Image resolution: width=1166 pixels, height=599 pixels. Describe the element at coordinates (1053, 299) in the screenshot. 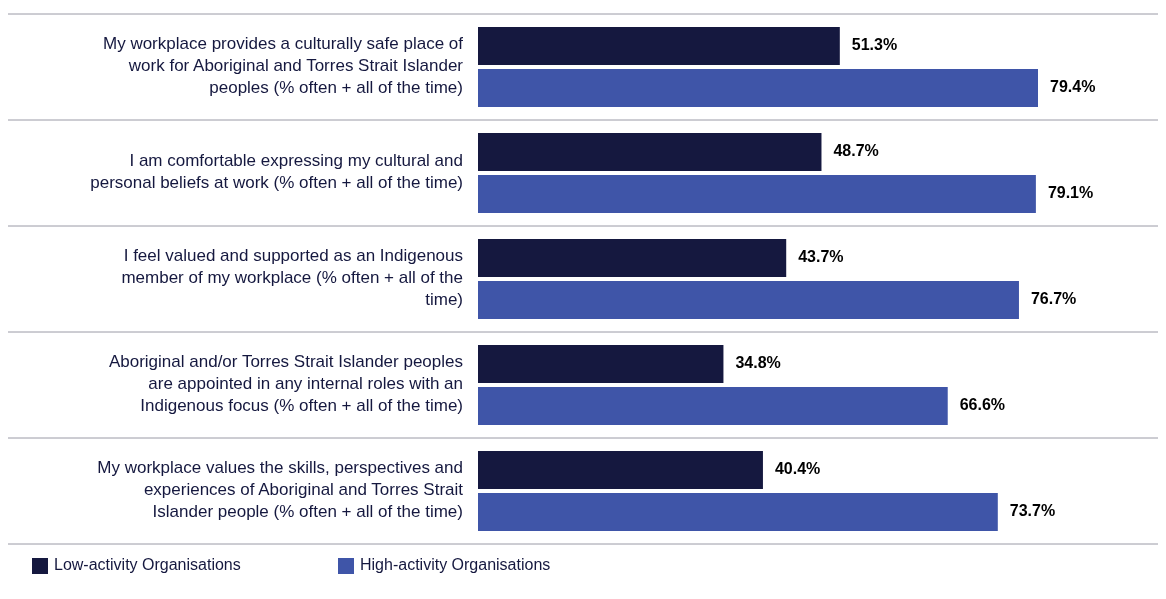

I see `data-label: 76.7%` at that location.